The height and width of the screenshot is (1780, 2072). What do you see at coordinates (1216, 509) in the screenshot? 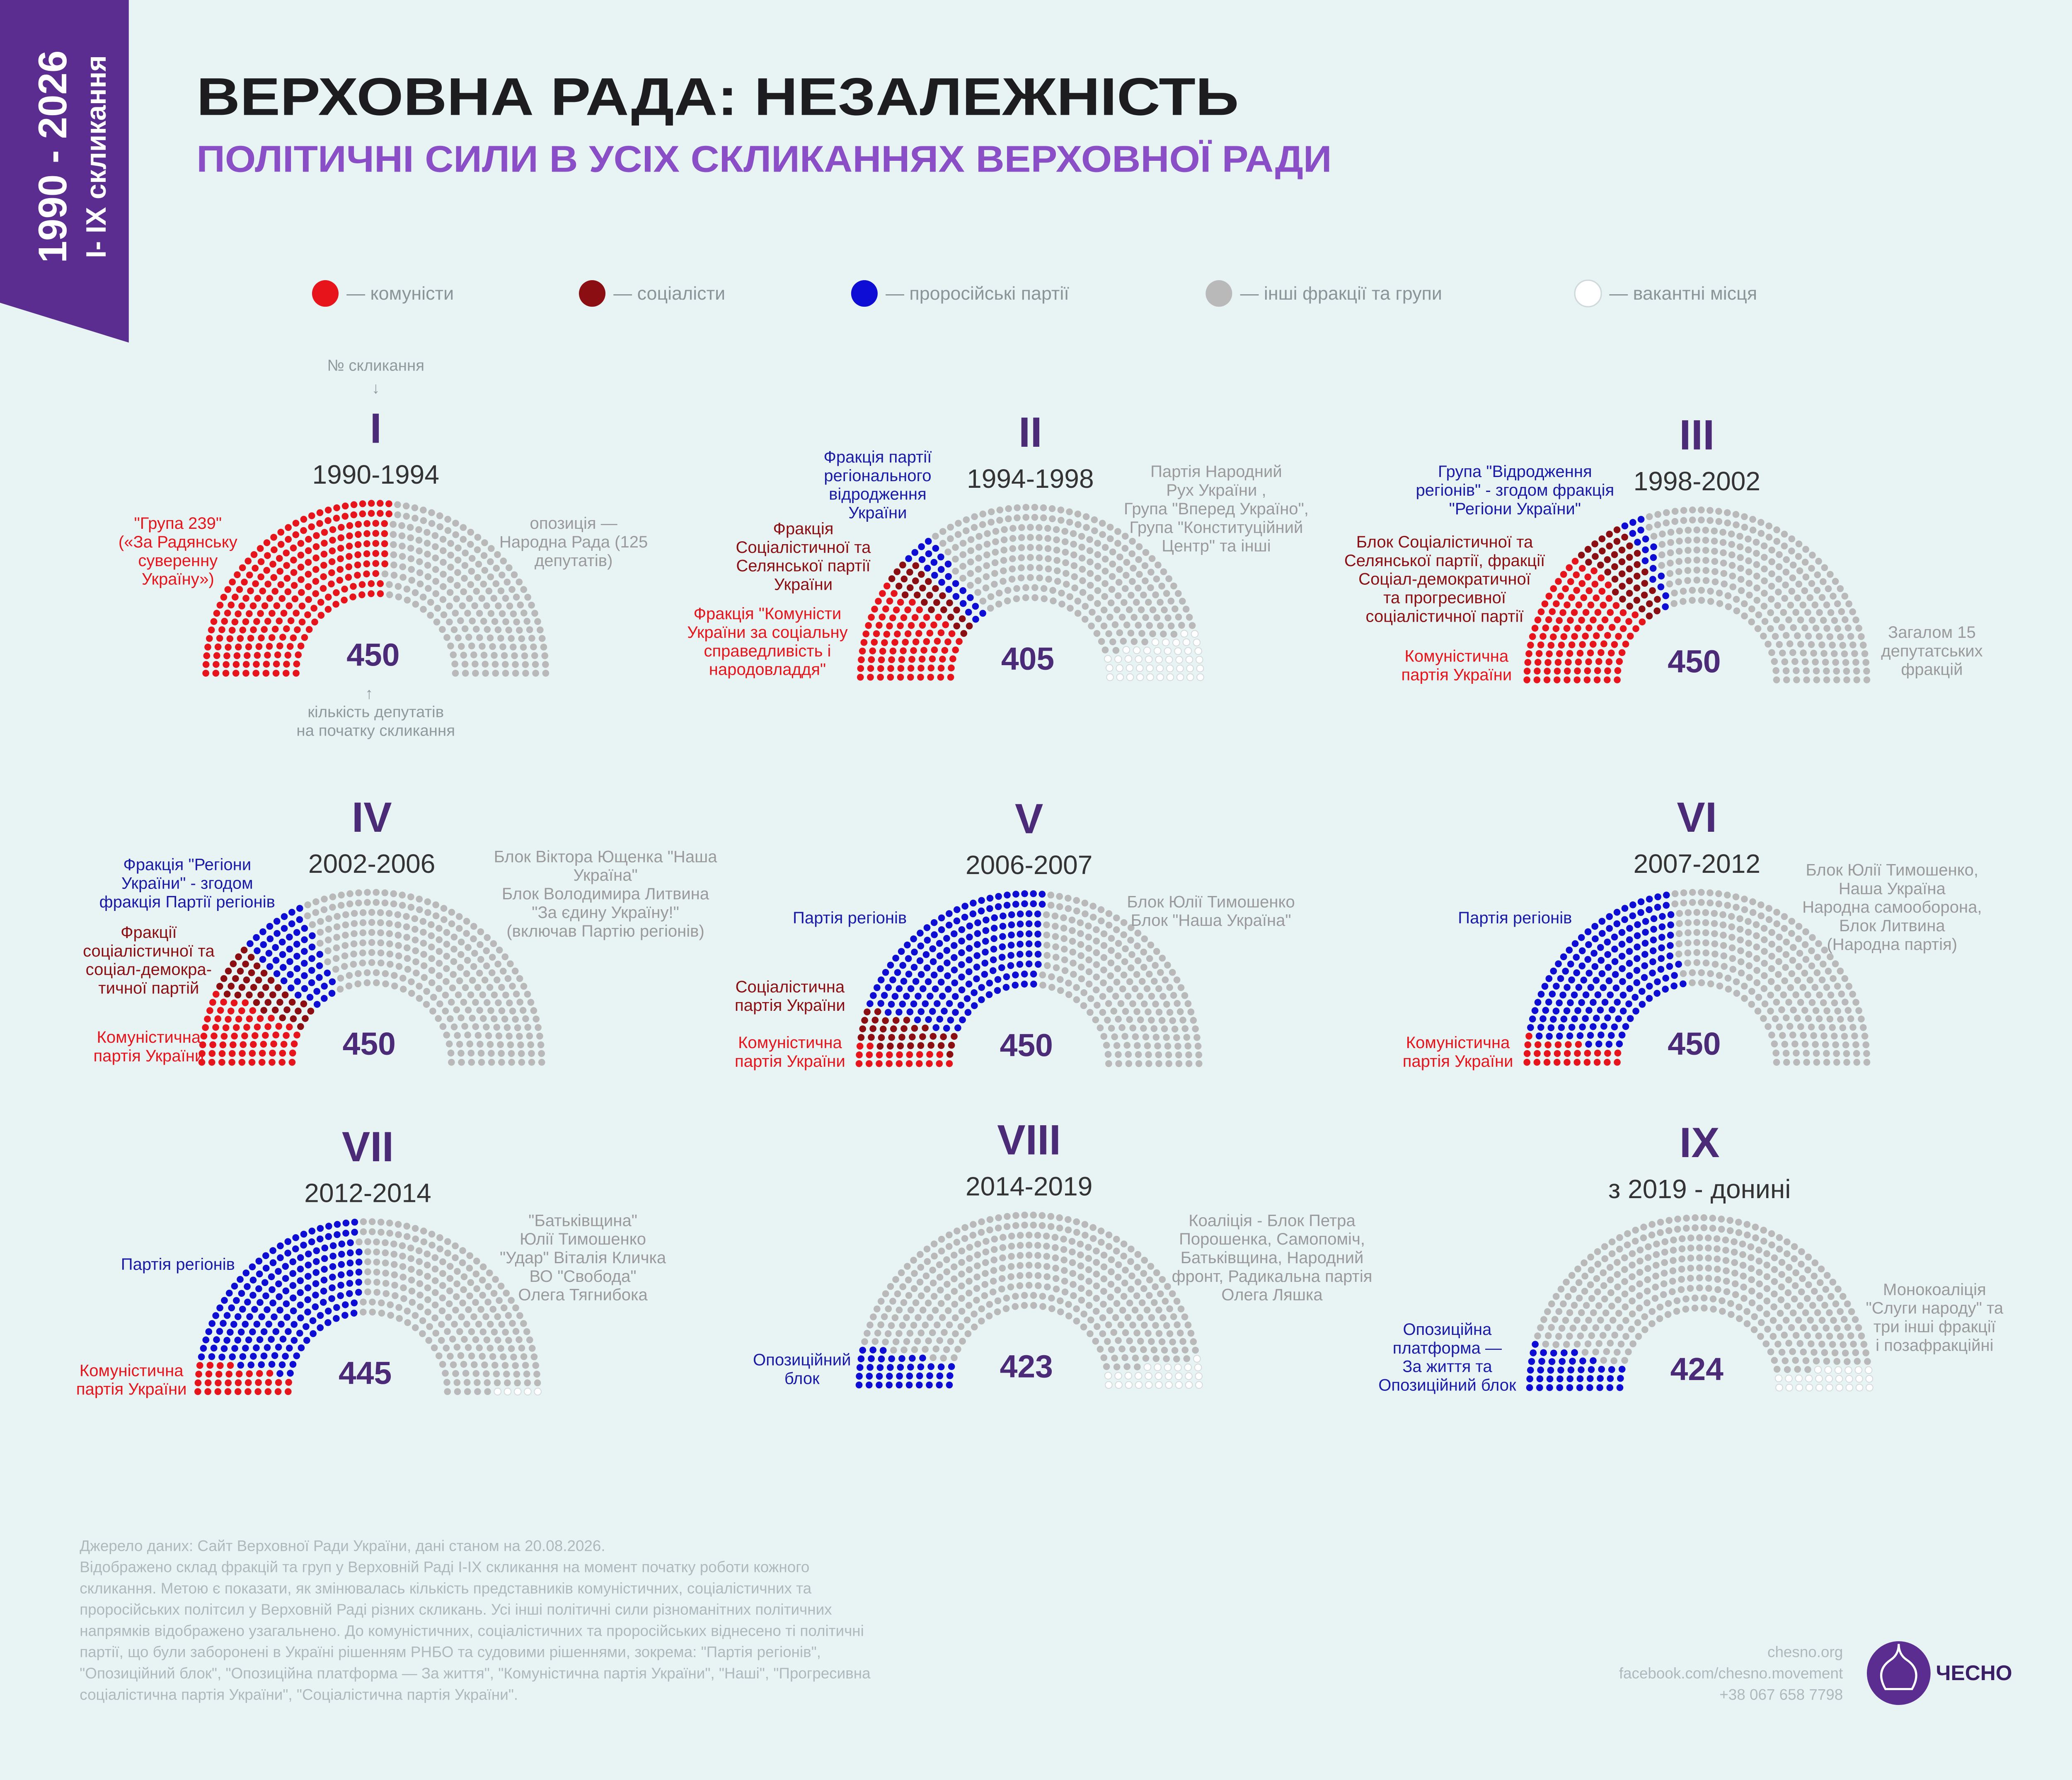
I see `annotation: Група "Вперед Україно",` at bounding box center [1216, 509].